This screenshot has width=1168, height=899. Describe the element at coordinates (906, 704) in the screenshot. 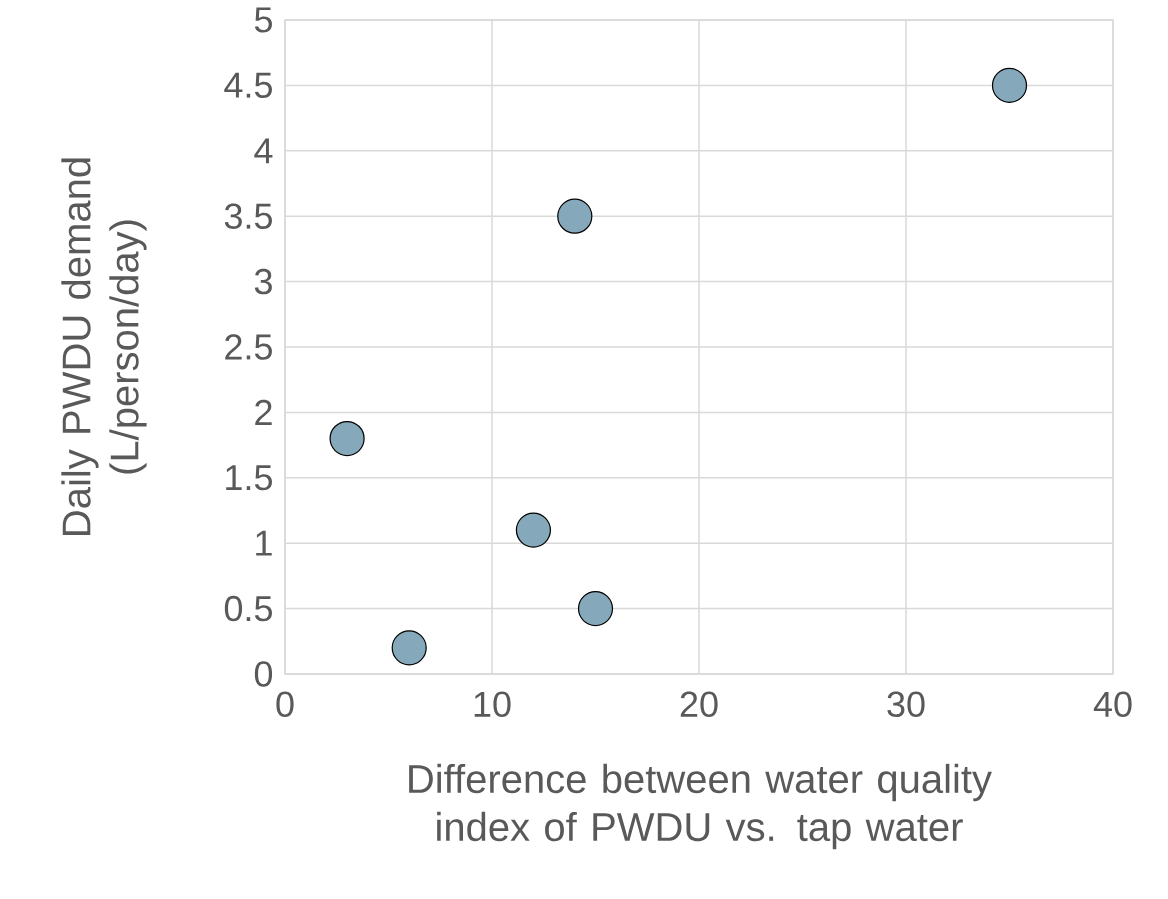

I see `x-tick-label: 30` at that location.